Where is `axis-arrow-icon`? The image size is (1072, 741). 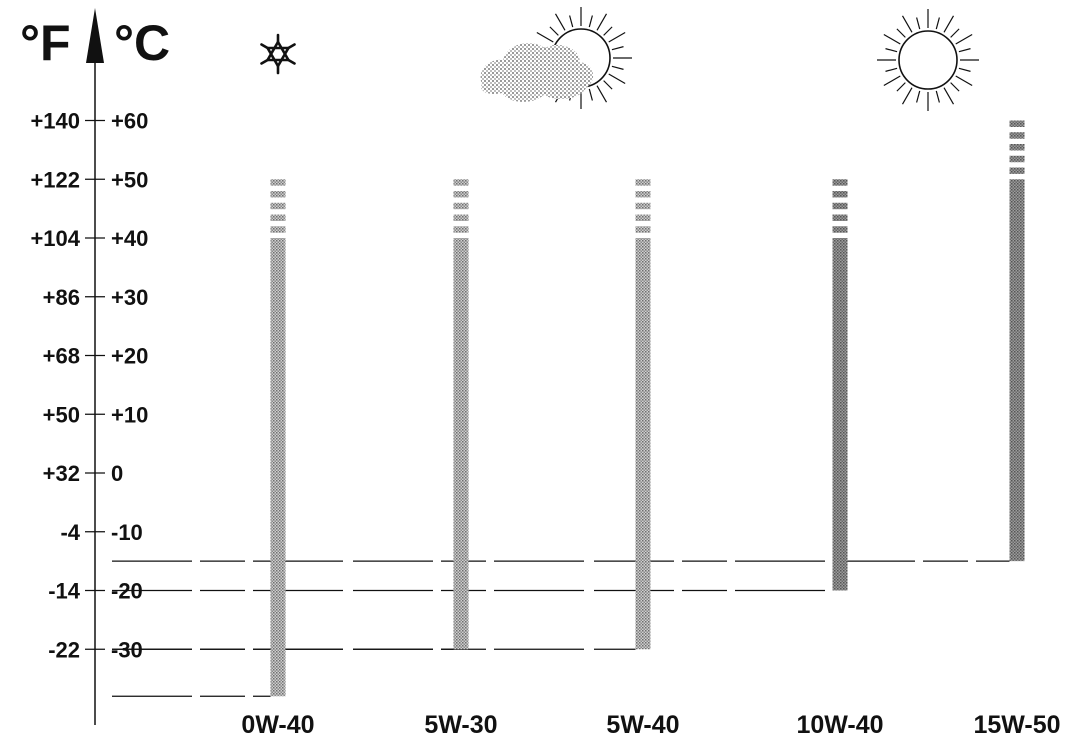
axis-arrow-icon is located at coordinates (95, 35).